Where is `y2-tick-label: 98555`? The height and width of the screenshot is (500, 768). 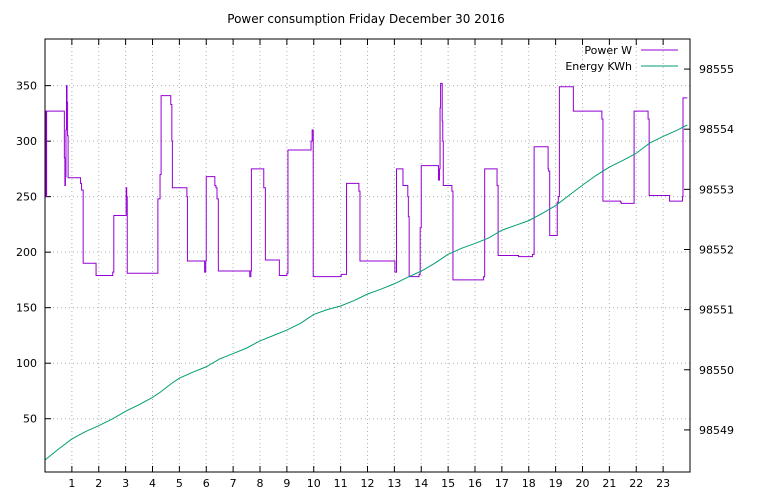 y2-tick-label: 98555 is located at coordinates (716, 69).